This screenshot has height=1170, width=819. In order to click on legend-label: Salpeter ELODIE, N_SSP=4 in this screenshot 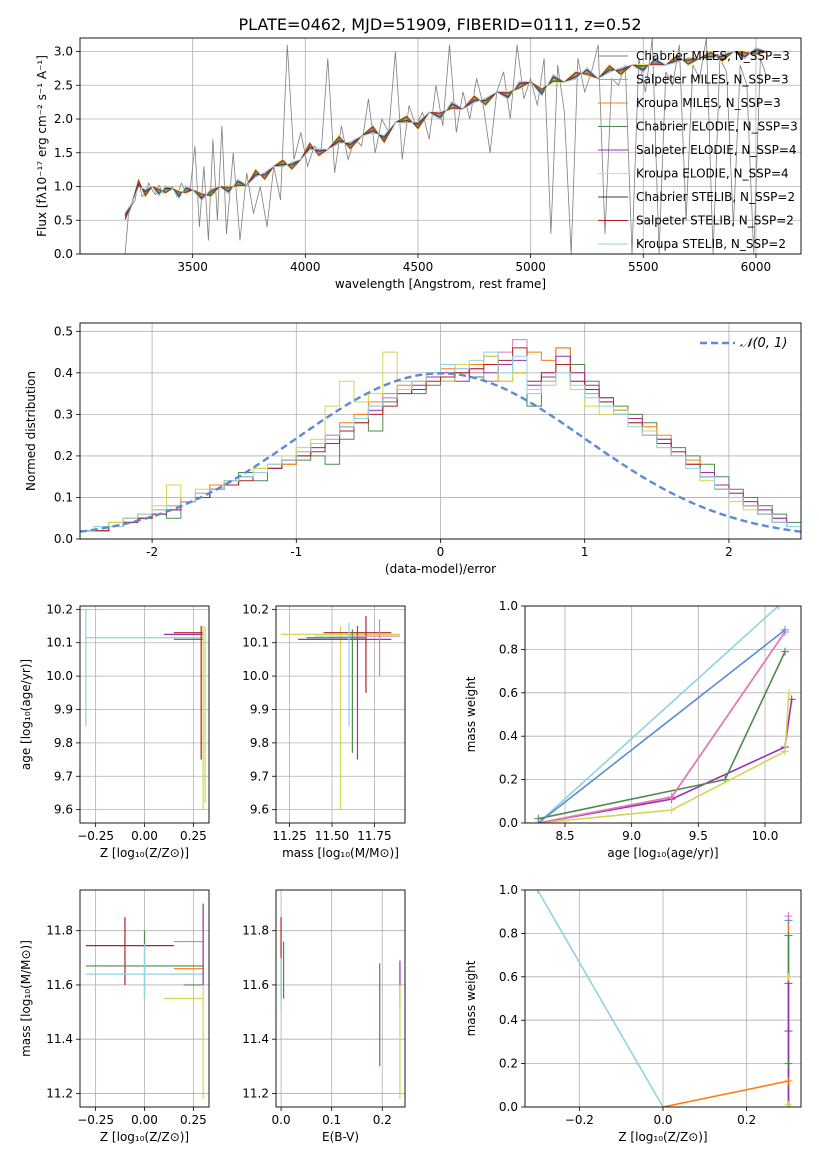, I will do `click(716, 150)`.